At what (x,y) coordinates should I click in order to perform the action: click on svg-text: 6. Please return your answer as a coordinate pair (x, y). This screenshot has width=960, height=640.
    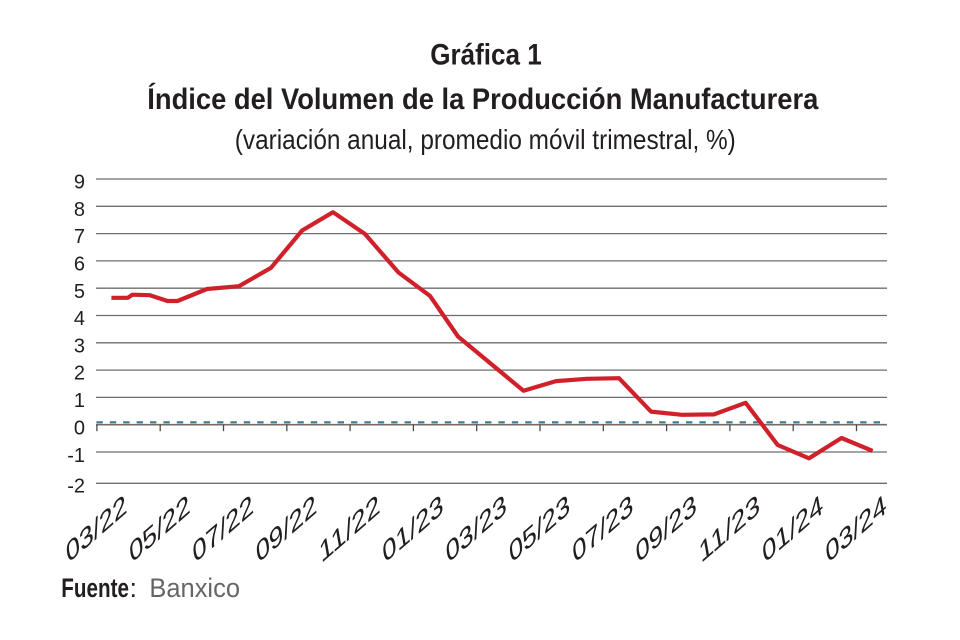
    Looking at the image, I should click on (79, 265).